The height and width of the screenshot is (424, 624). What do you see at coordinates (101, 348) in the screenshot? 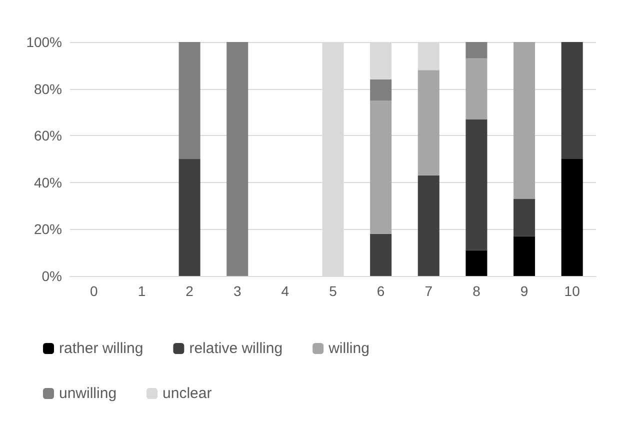
I see `legend-label: rather willing` at bounding box center [101, 348].